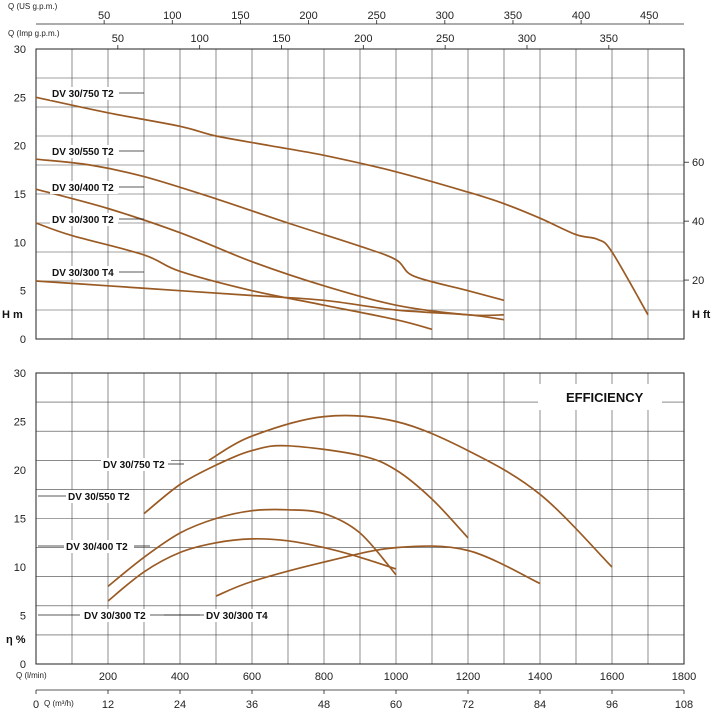 This screenshot has height=715, width=718. What do you see at coordinates (605, 397) in the screenshot?
I see `efficiency-title: EFFICIENCY` at bounding box center [605, 397].